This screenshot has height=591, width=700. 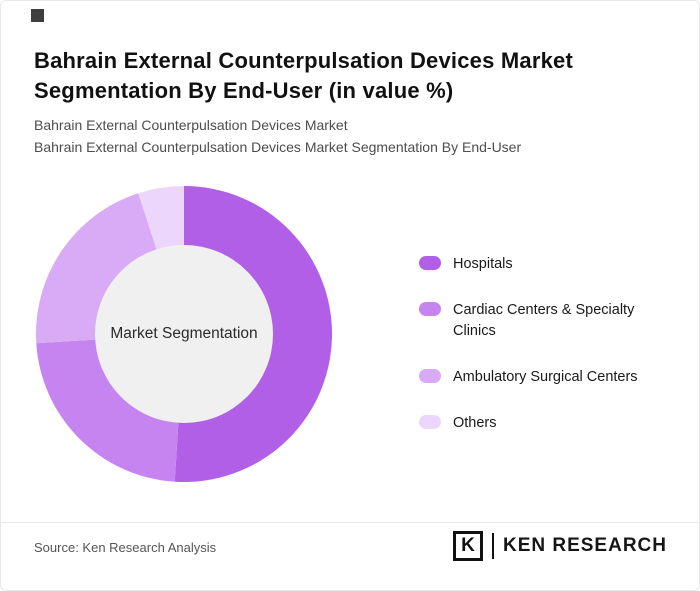 I want to click on legend-item-hospitals: Hospitals, so click(x=544, y=264).